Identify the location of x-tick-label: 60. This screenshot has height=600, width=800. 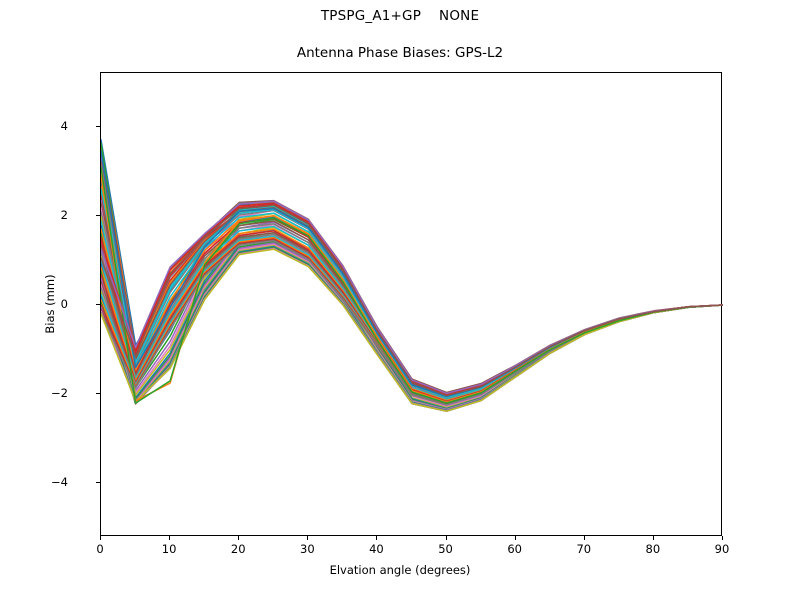
(514, 549).